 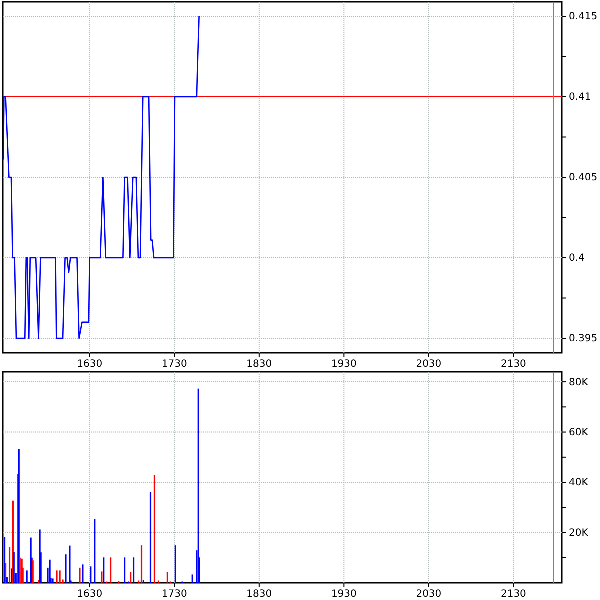 What do you see at coordinates (579, 483) in the screenshot?
I see `y-tick-label: 40K` at bounding box center [579, 483].